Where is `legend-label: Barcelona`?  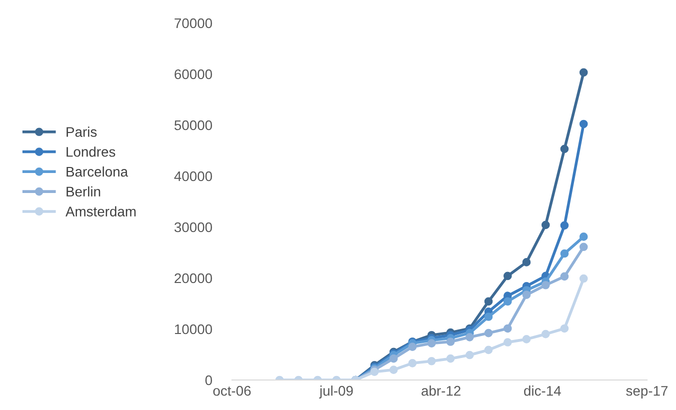
legend-label: Barcelona is located at coordinates (97, 171).